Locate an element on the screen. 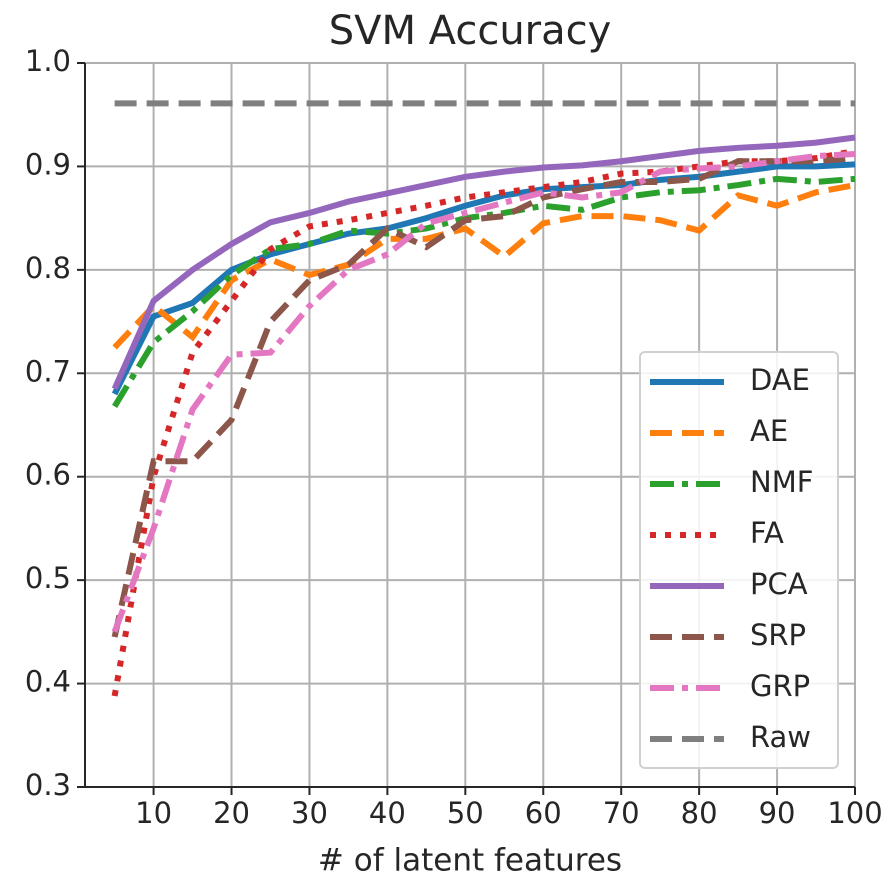 The image size is (894, 886). x-tick-label: 100 is located at coordinates (854, 813).